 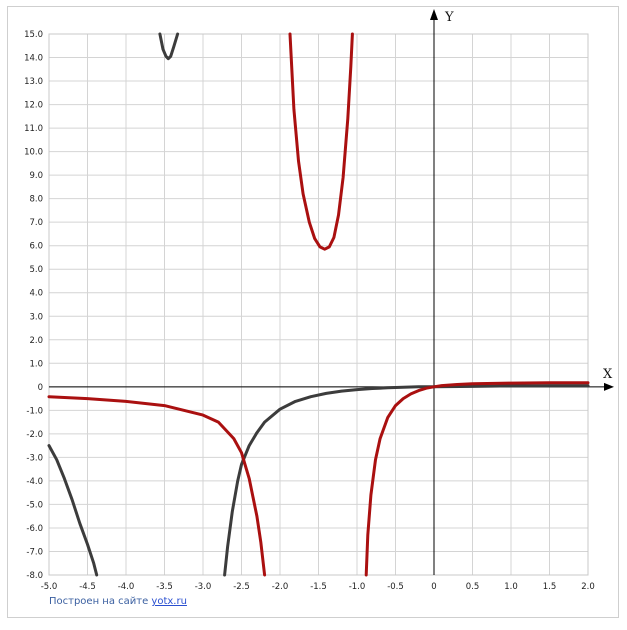 What do you see at coordinates (33, 59) in the screenshot?
I see `y-tick-label: 14.0` at bounding box center [33, 59].